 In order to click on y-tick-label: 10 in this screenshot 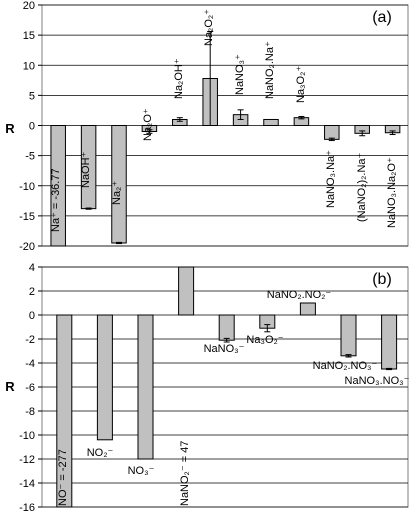, I will do `click(29, 66)`.